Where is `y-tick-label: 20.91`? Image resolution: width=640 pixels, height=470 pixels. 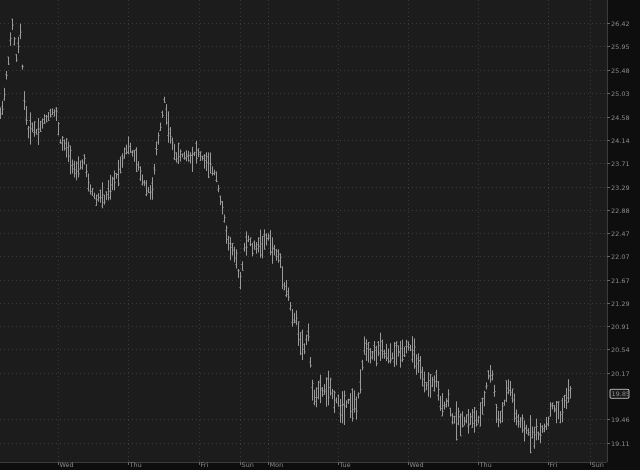 y-tick-label: 20.91 is located at coordinates (620, 327).